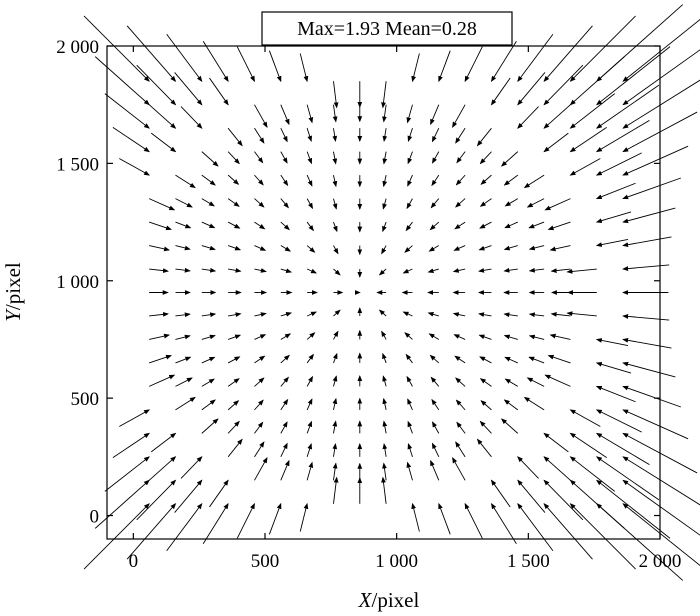 The image size is (700, 616). Describe the element at coordinates (13, 292) in the screenshot. I see `y-axis-title: Y/pixel` at that location.